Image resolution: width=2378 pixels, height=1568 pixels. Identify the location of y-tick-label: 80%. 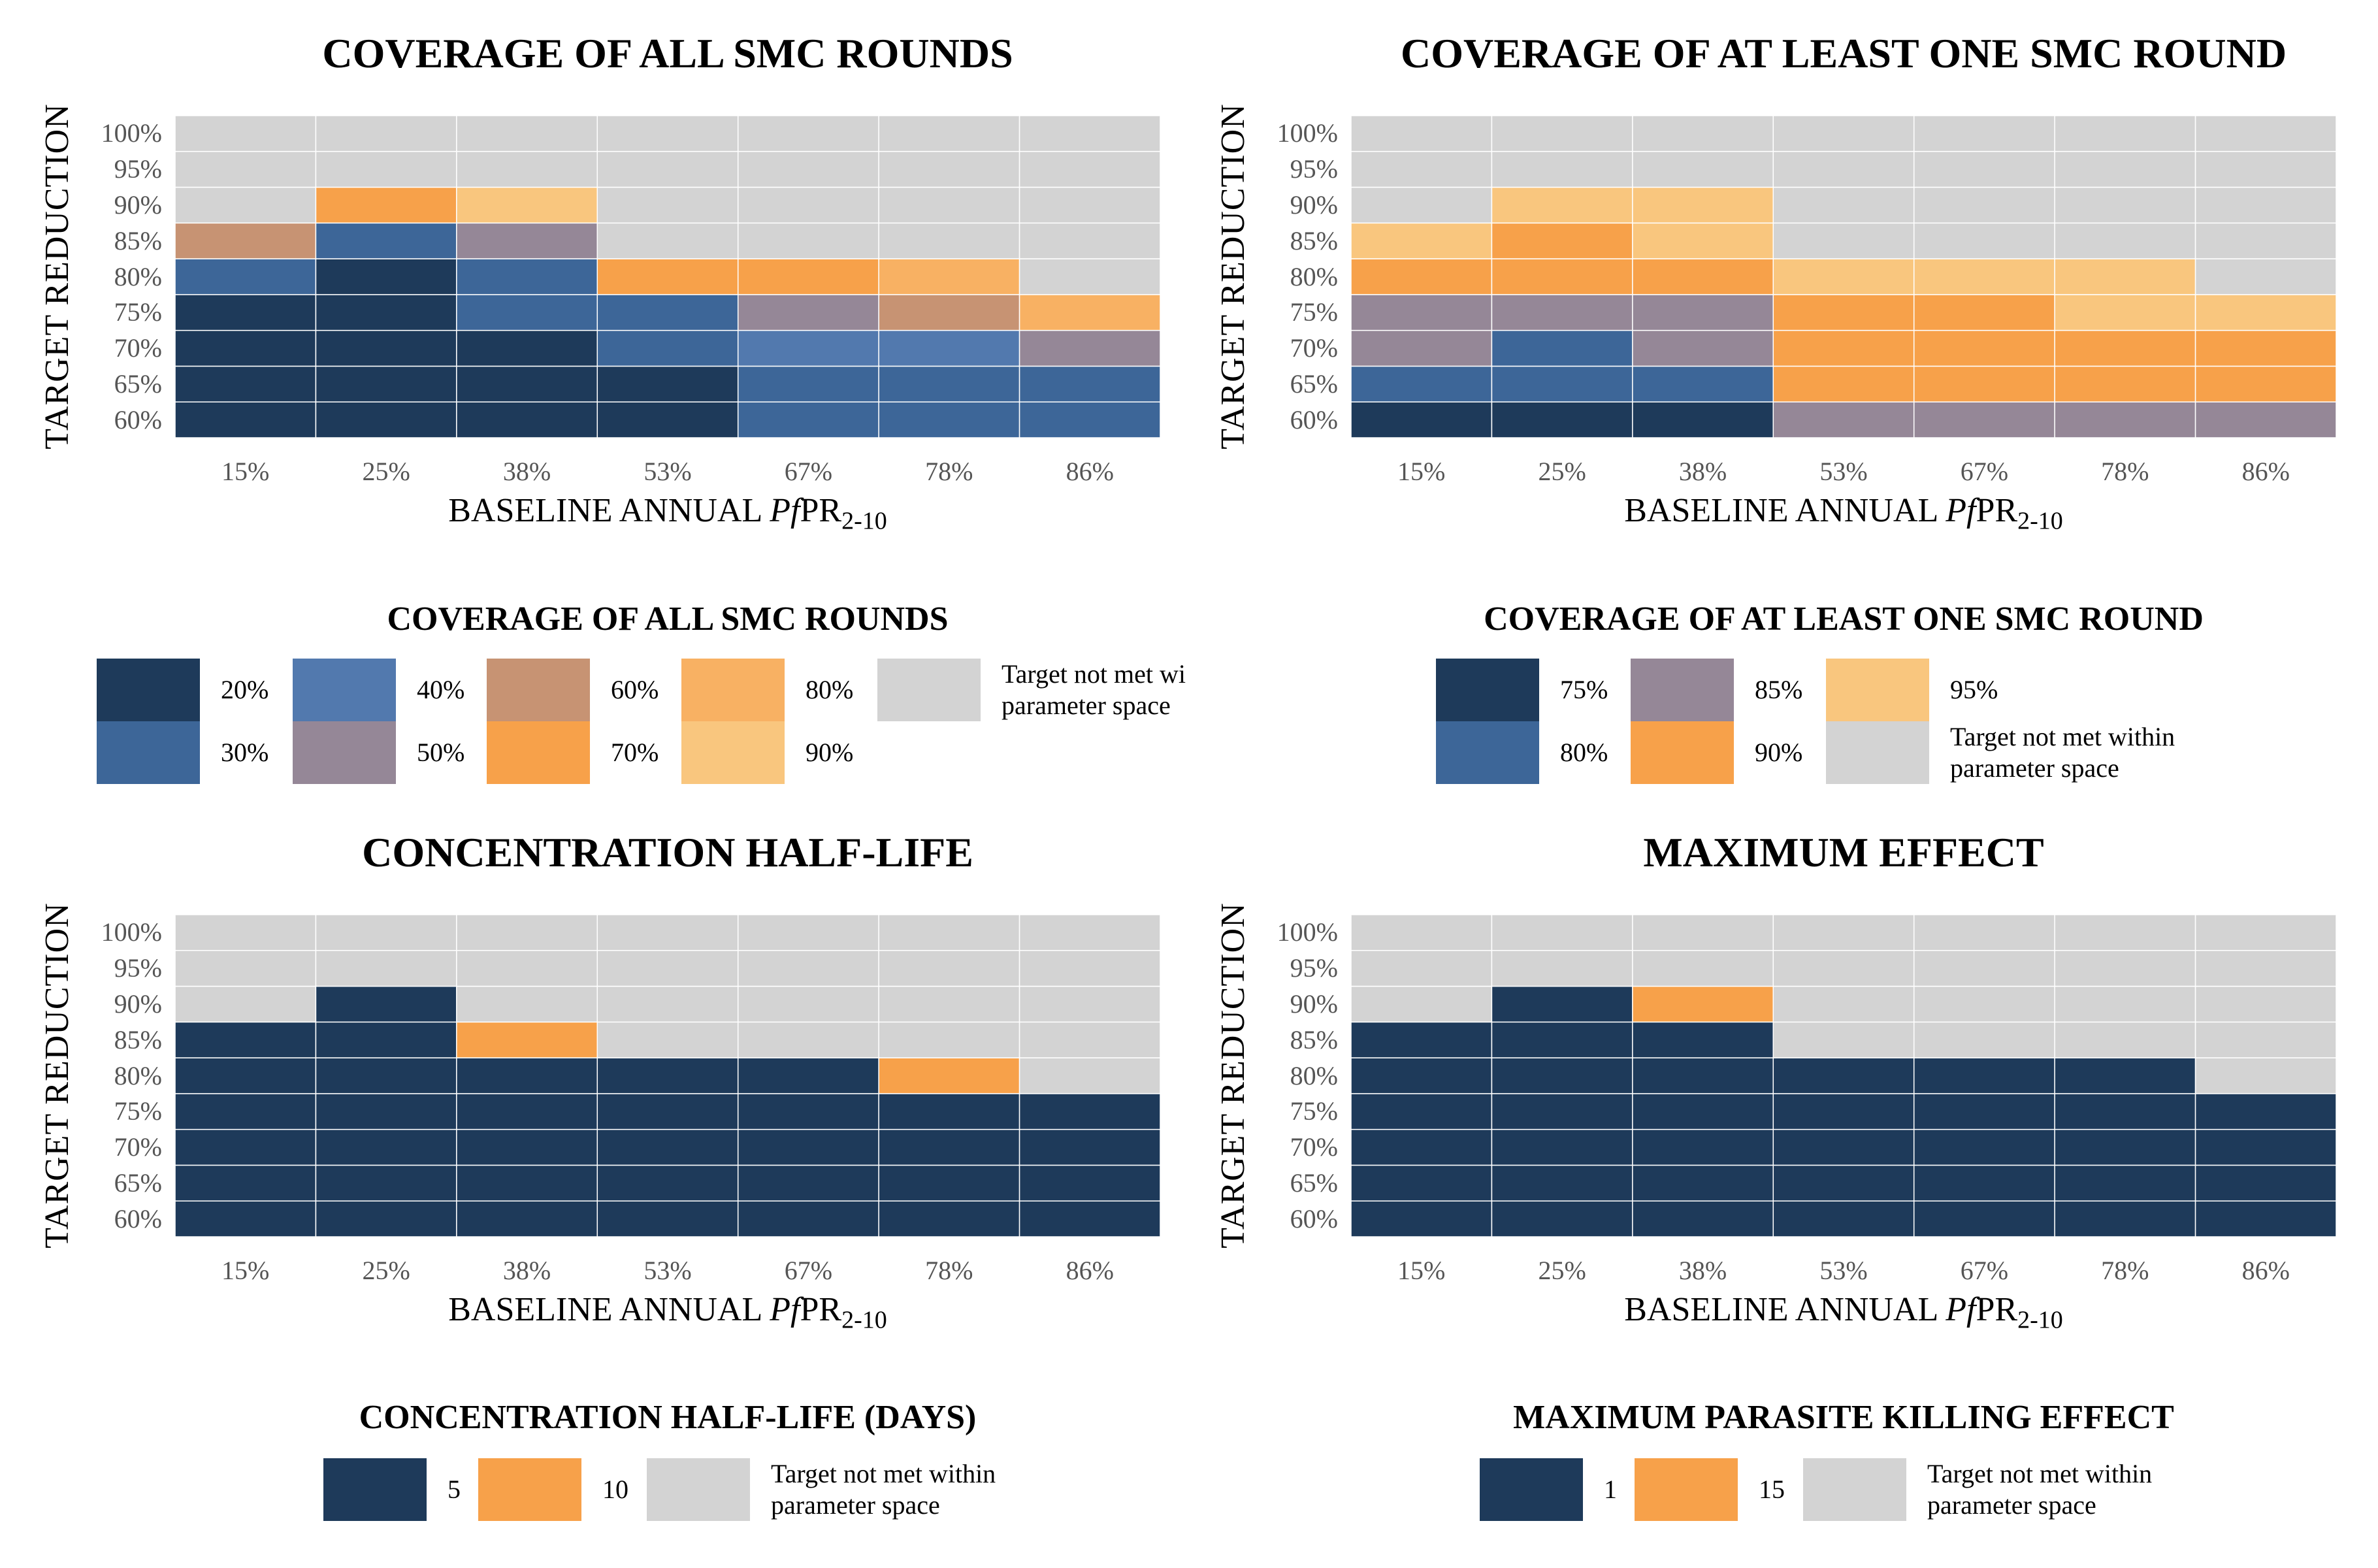
(1314, 1075).